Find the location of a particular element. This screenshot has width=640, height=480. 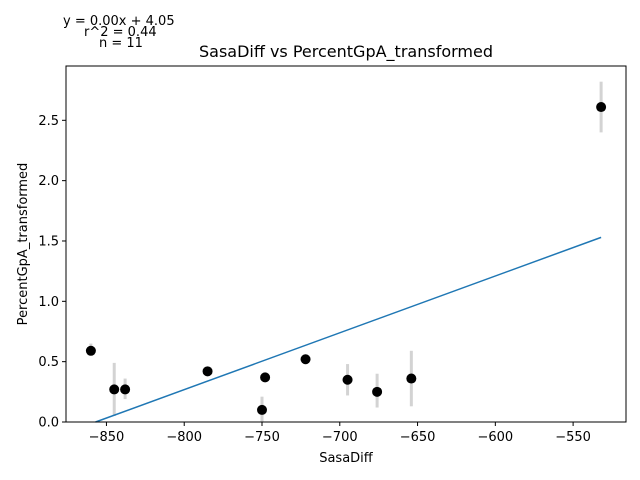

y-tick-label: 0.5 is located at coordinates (48, 362).